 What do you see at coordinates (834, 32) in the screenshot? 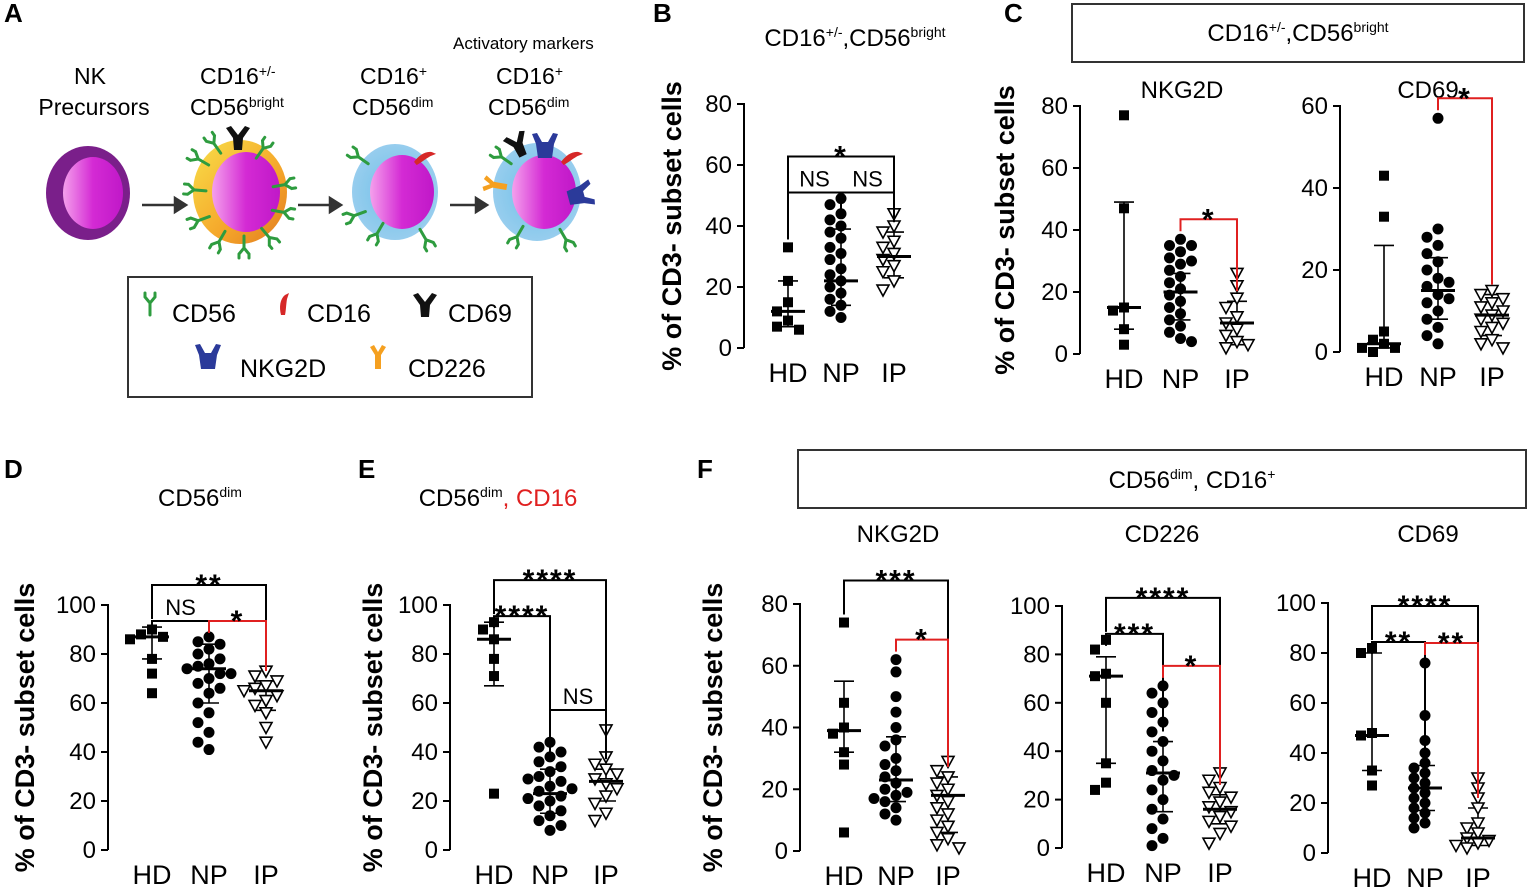
I see `chart-title-sup: +/-` at bounding box center [834, 32].